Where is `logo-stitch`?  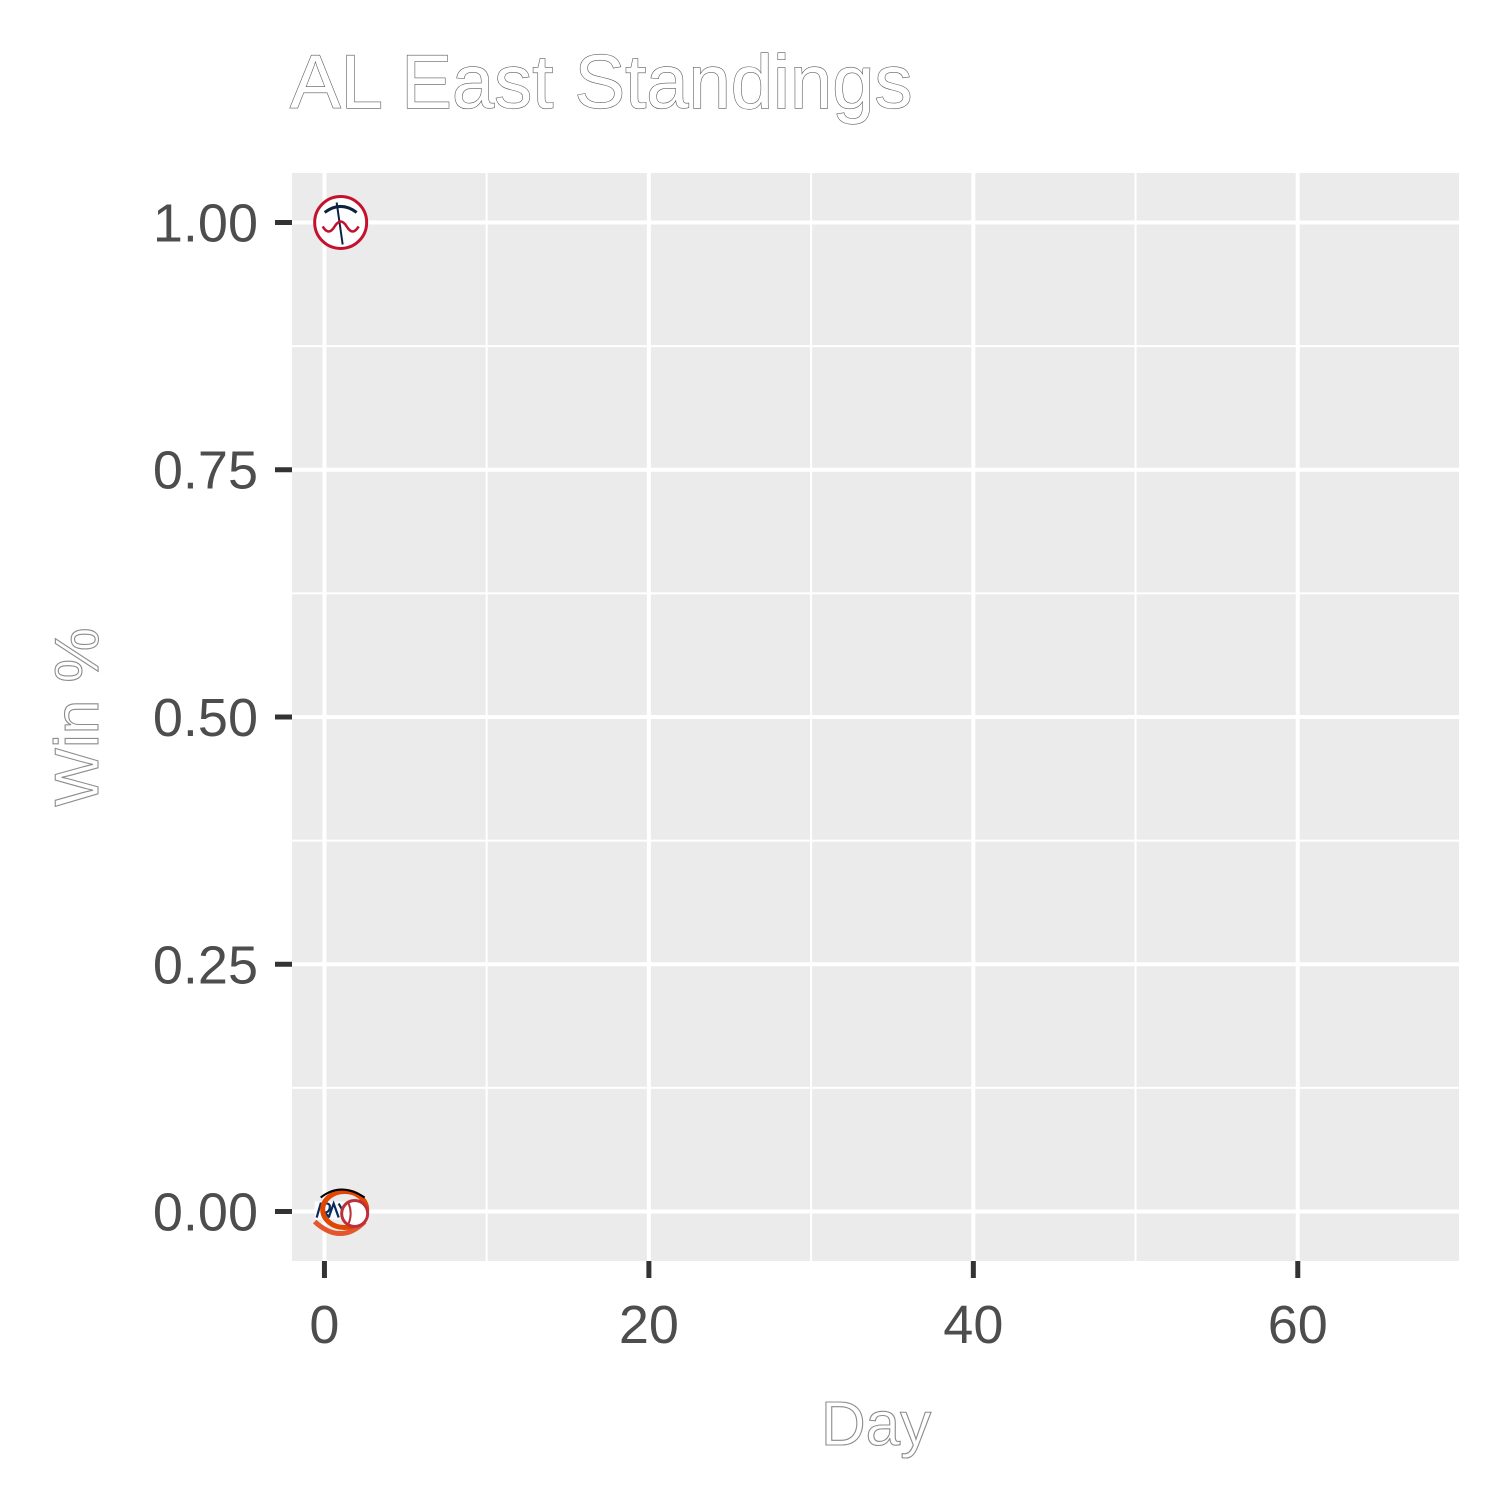
logo-stitch is located at coordinates (349, 1213).